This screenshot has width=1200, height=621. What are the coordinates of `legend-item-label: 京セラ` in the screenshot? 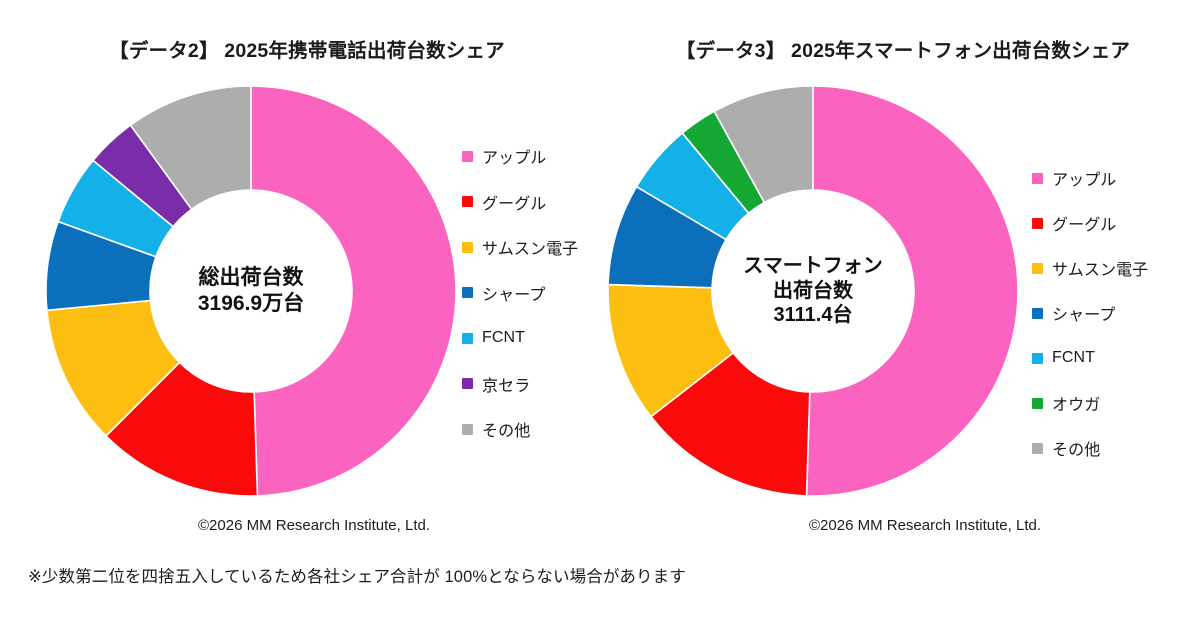 It's located at (506, 386).